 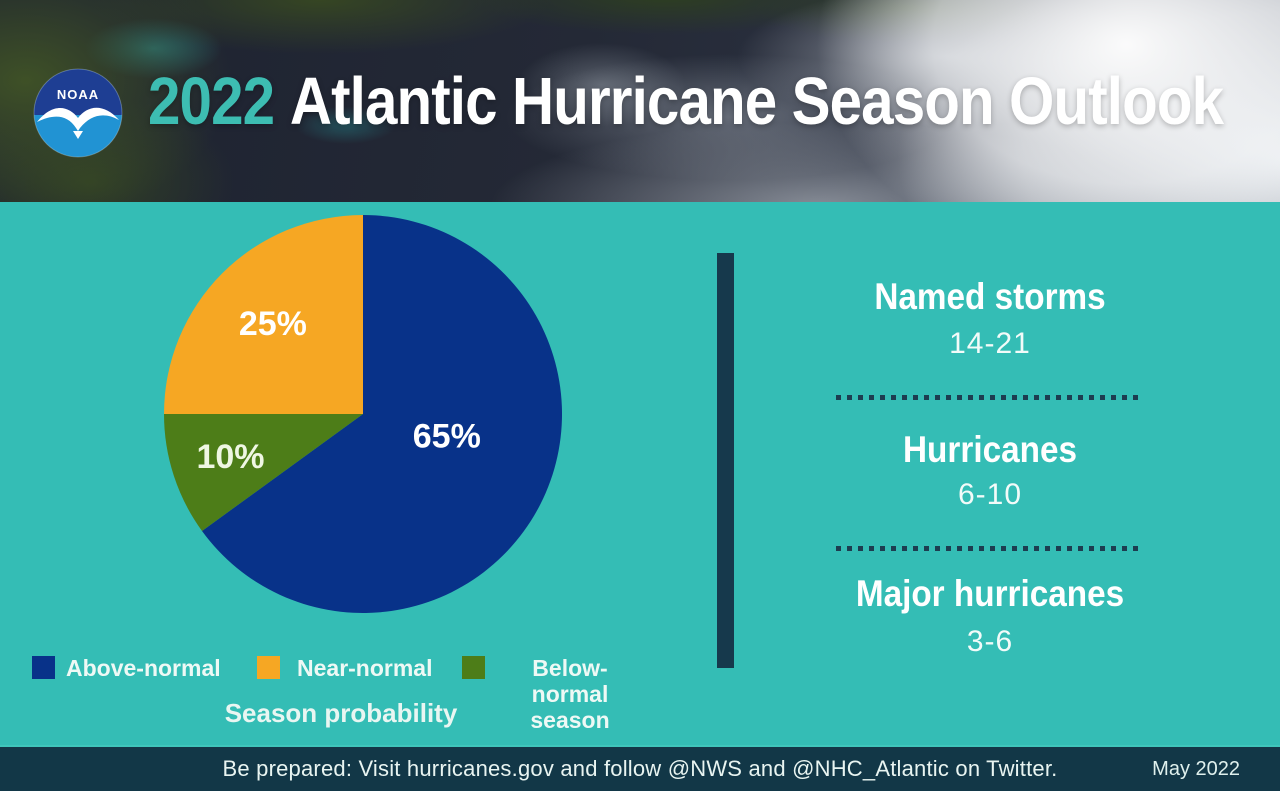 What do you see at coordinates (570, 694) in the screenshot?
I see `legend-label-below-normal: Below-normal season` at bounding box center [570, 694].